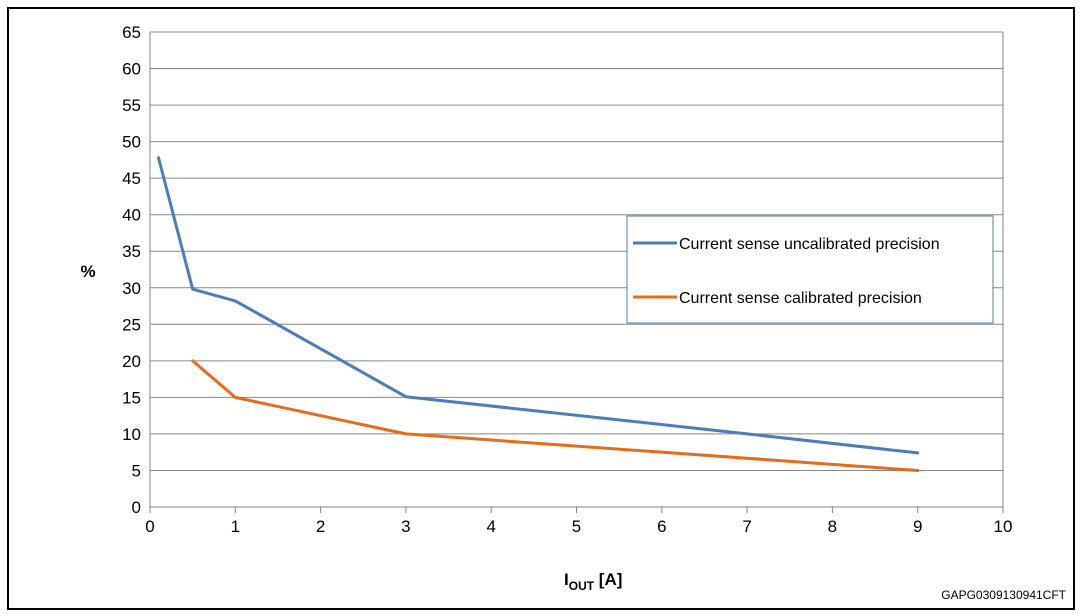  I want to click on y-tick-label-35: 35, so click(131, 251).